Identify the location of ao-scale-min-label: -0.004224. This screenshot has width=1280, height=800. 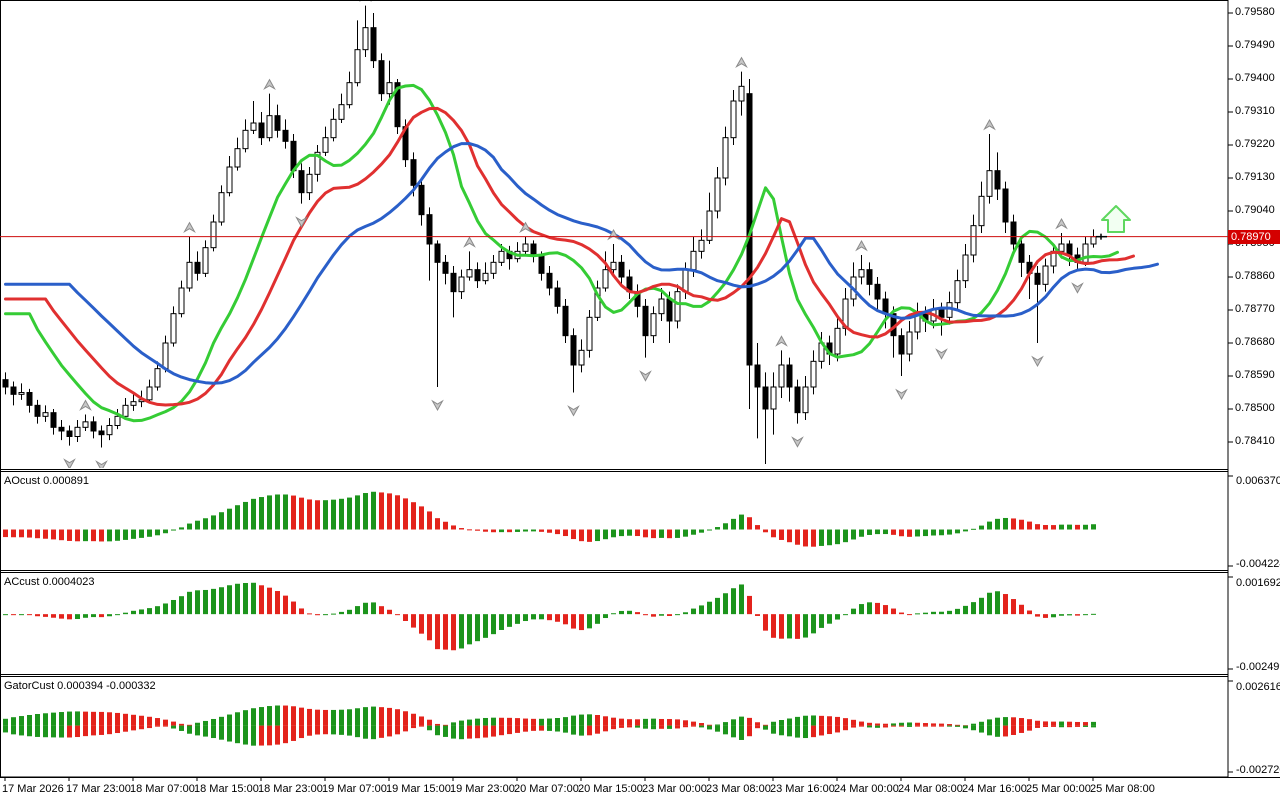
(1258, 564).